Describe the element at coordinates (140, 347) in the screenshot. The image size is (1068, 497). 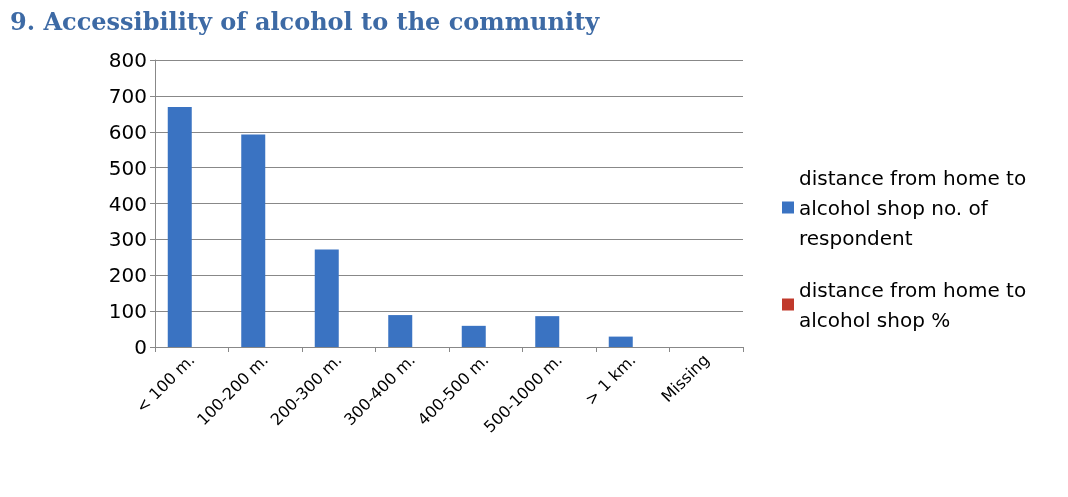
I see `y-tick-label: 0` at that location.